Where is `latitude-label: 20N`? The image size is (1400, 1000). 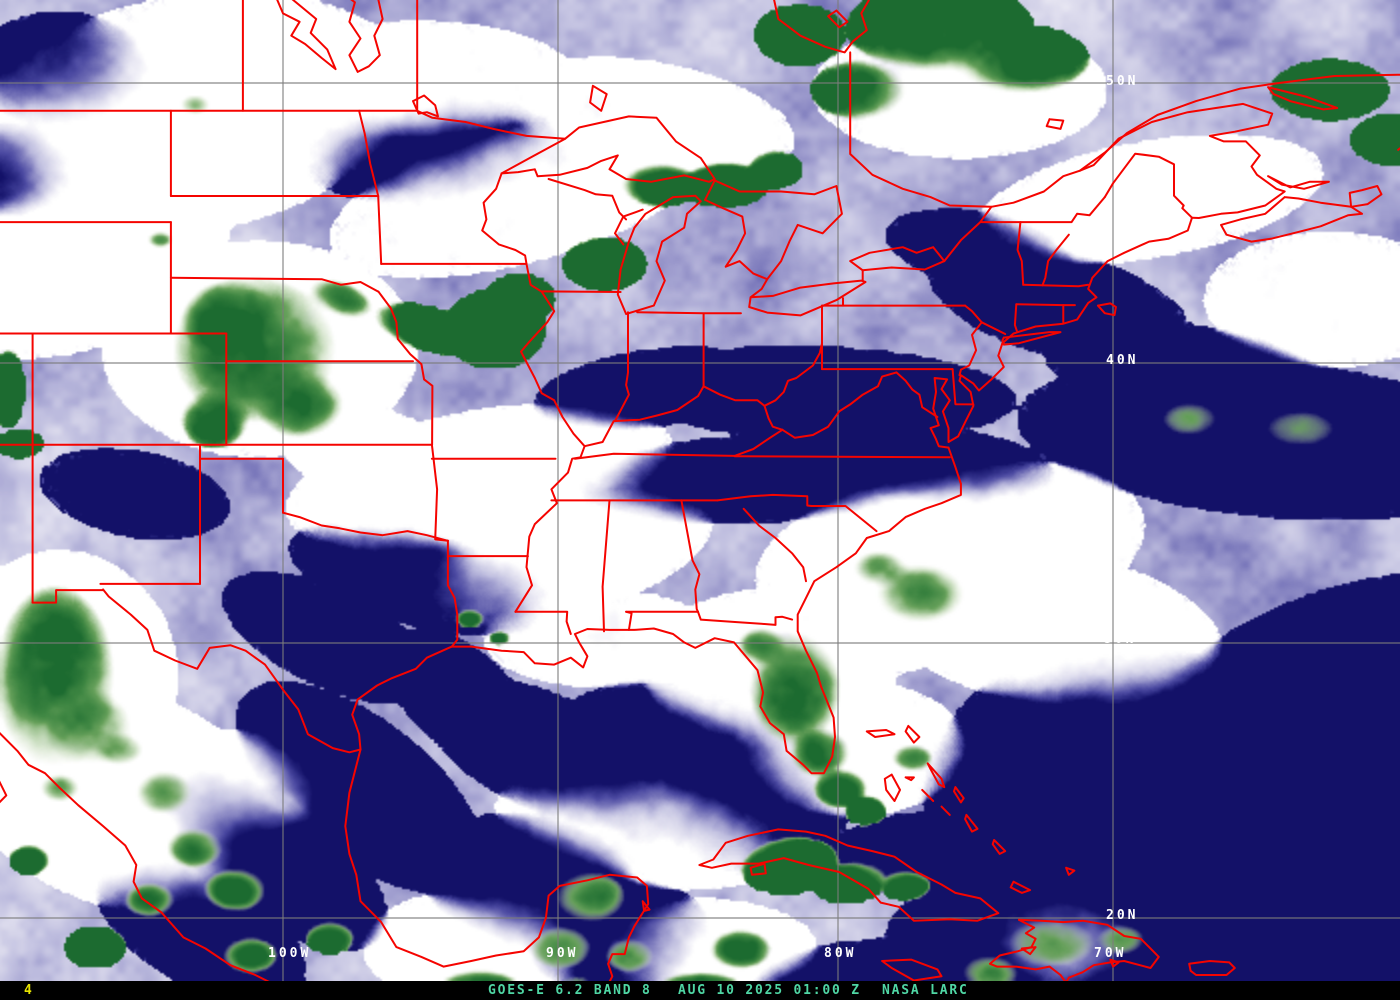
latitude-label: 20N is located at coordinates (1122, 915).